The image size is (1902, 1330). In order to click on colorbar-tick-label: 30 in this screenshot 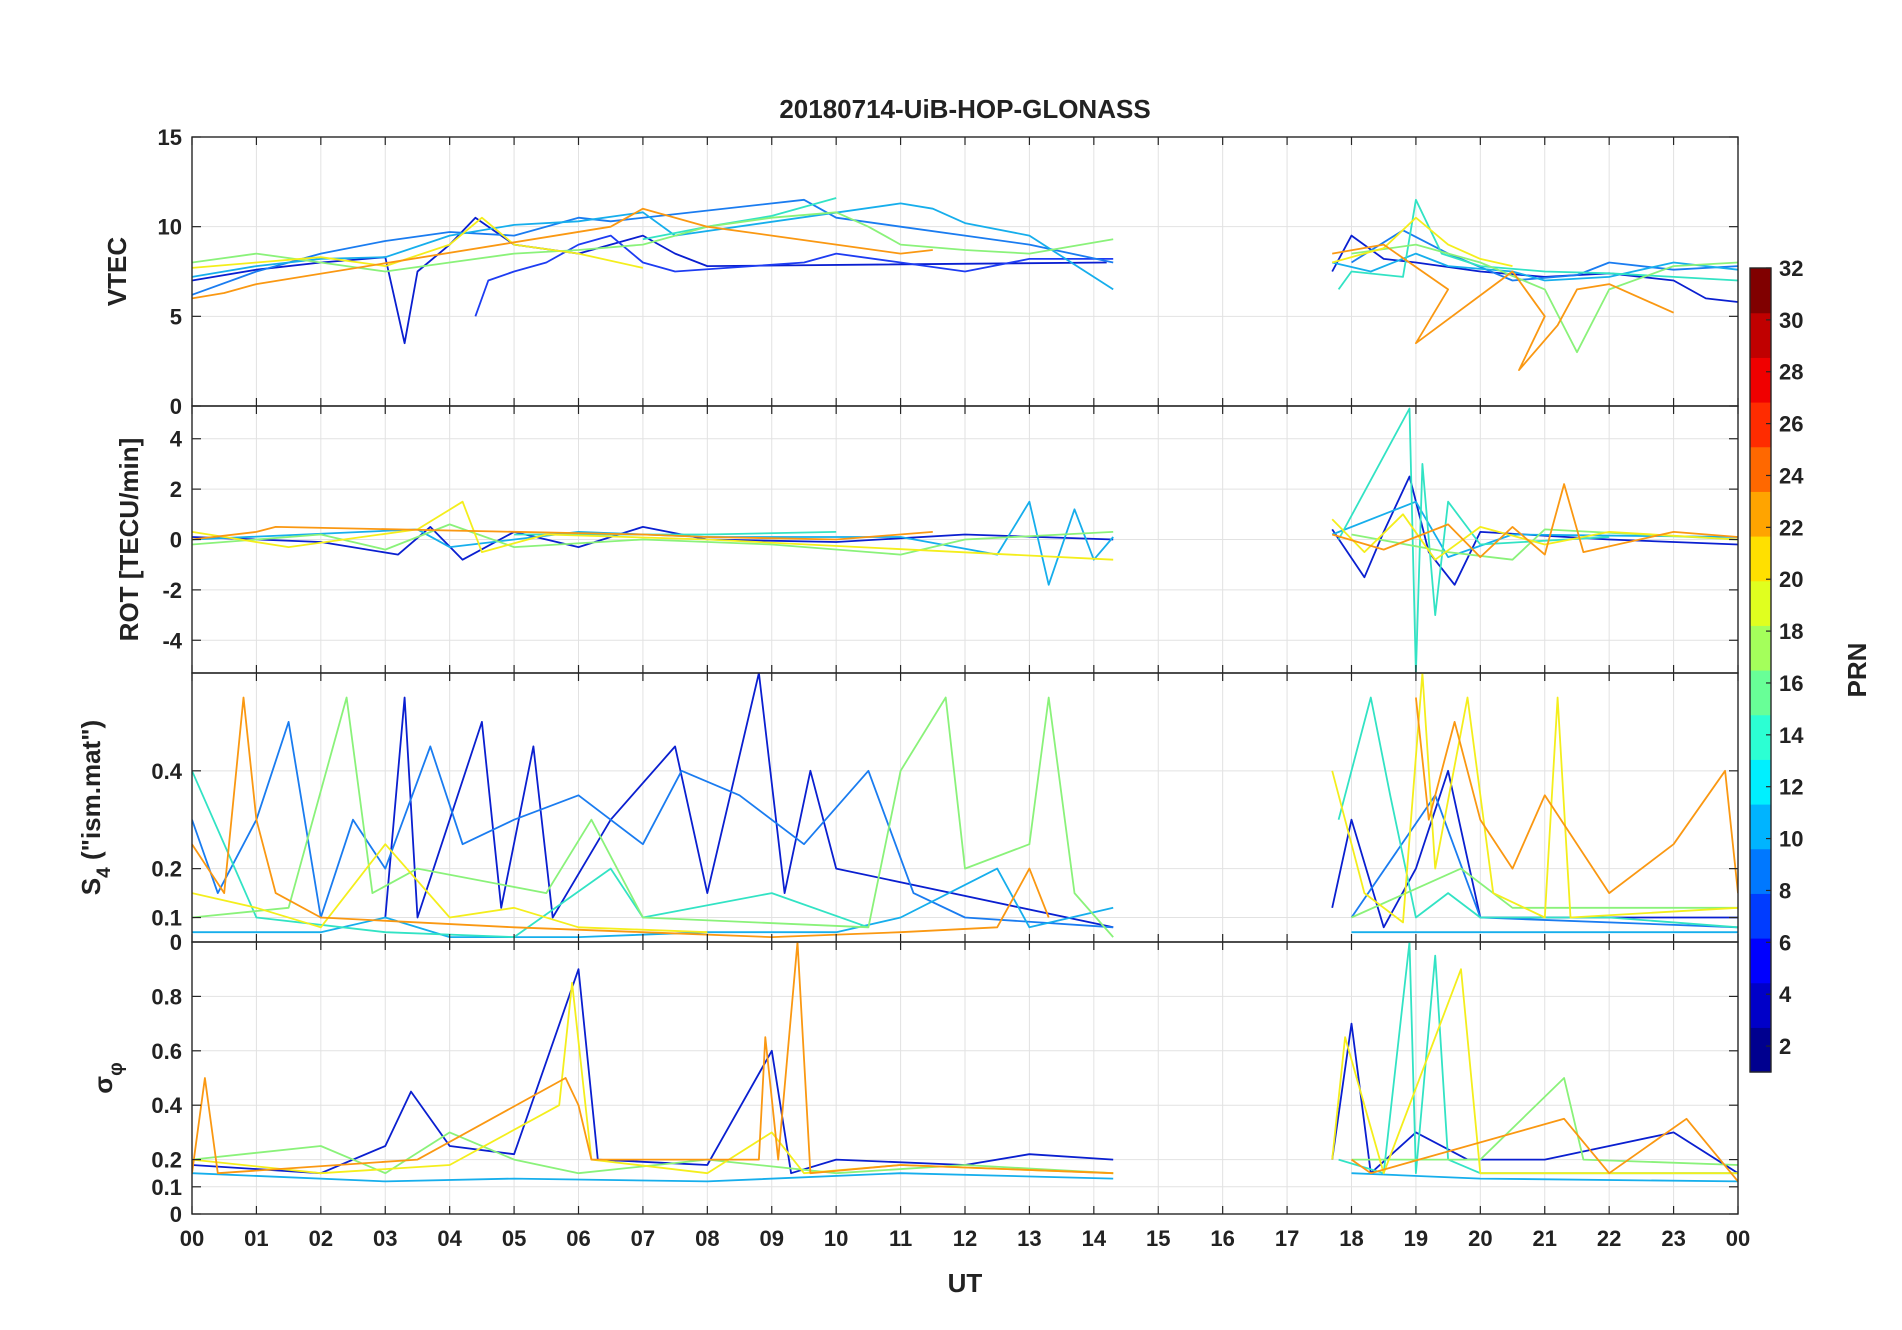, I will do `click(1791, 320)`.